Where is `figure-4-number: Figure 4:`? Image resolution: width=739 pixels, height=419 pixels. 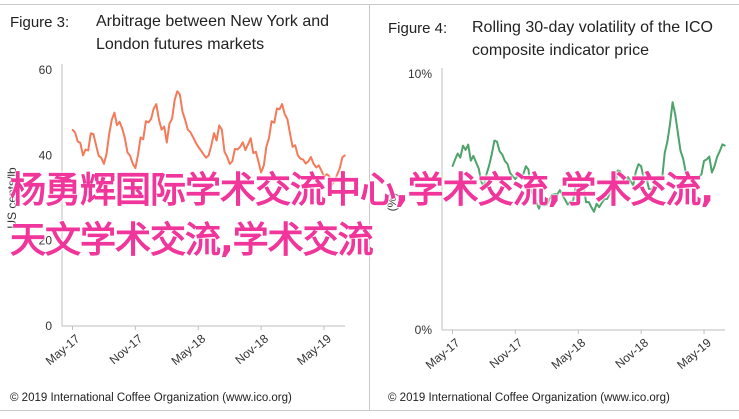 figure-4-number: Figure 4: is located at coordinates (418, 28).